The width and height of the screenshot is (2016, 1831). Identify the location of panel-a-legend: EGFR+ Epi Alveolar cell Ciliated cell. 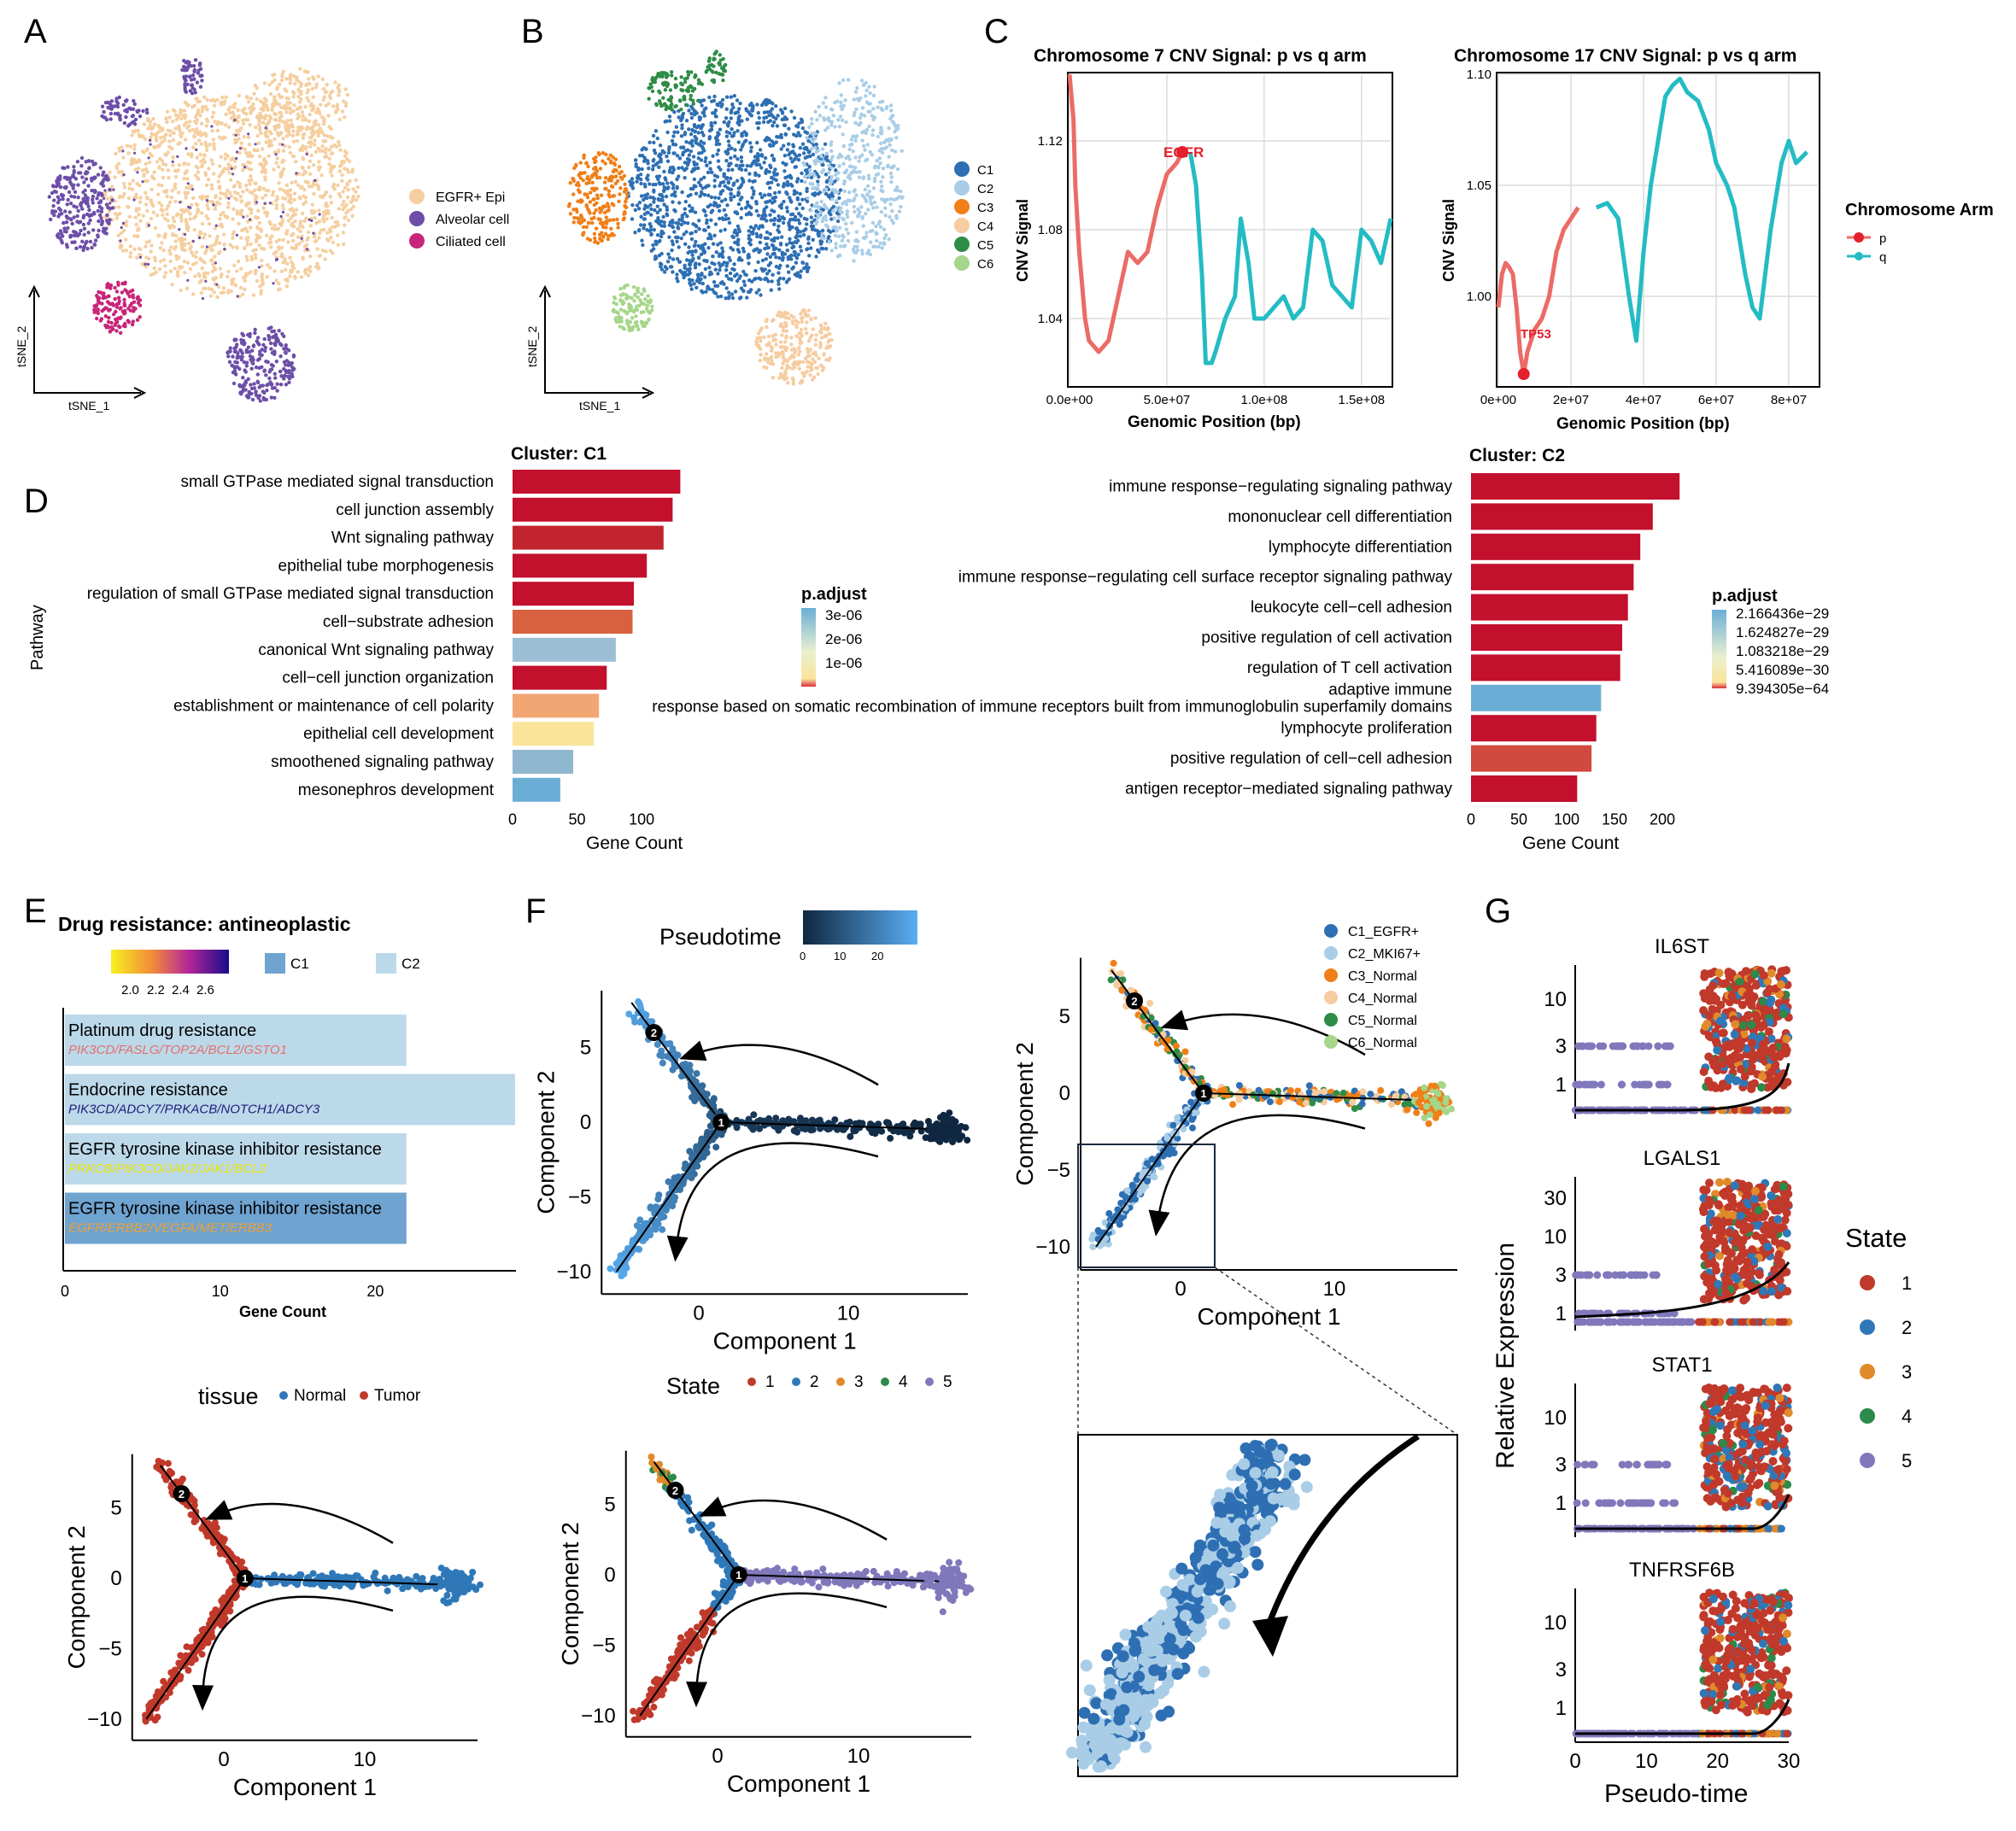
(459, 219).